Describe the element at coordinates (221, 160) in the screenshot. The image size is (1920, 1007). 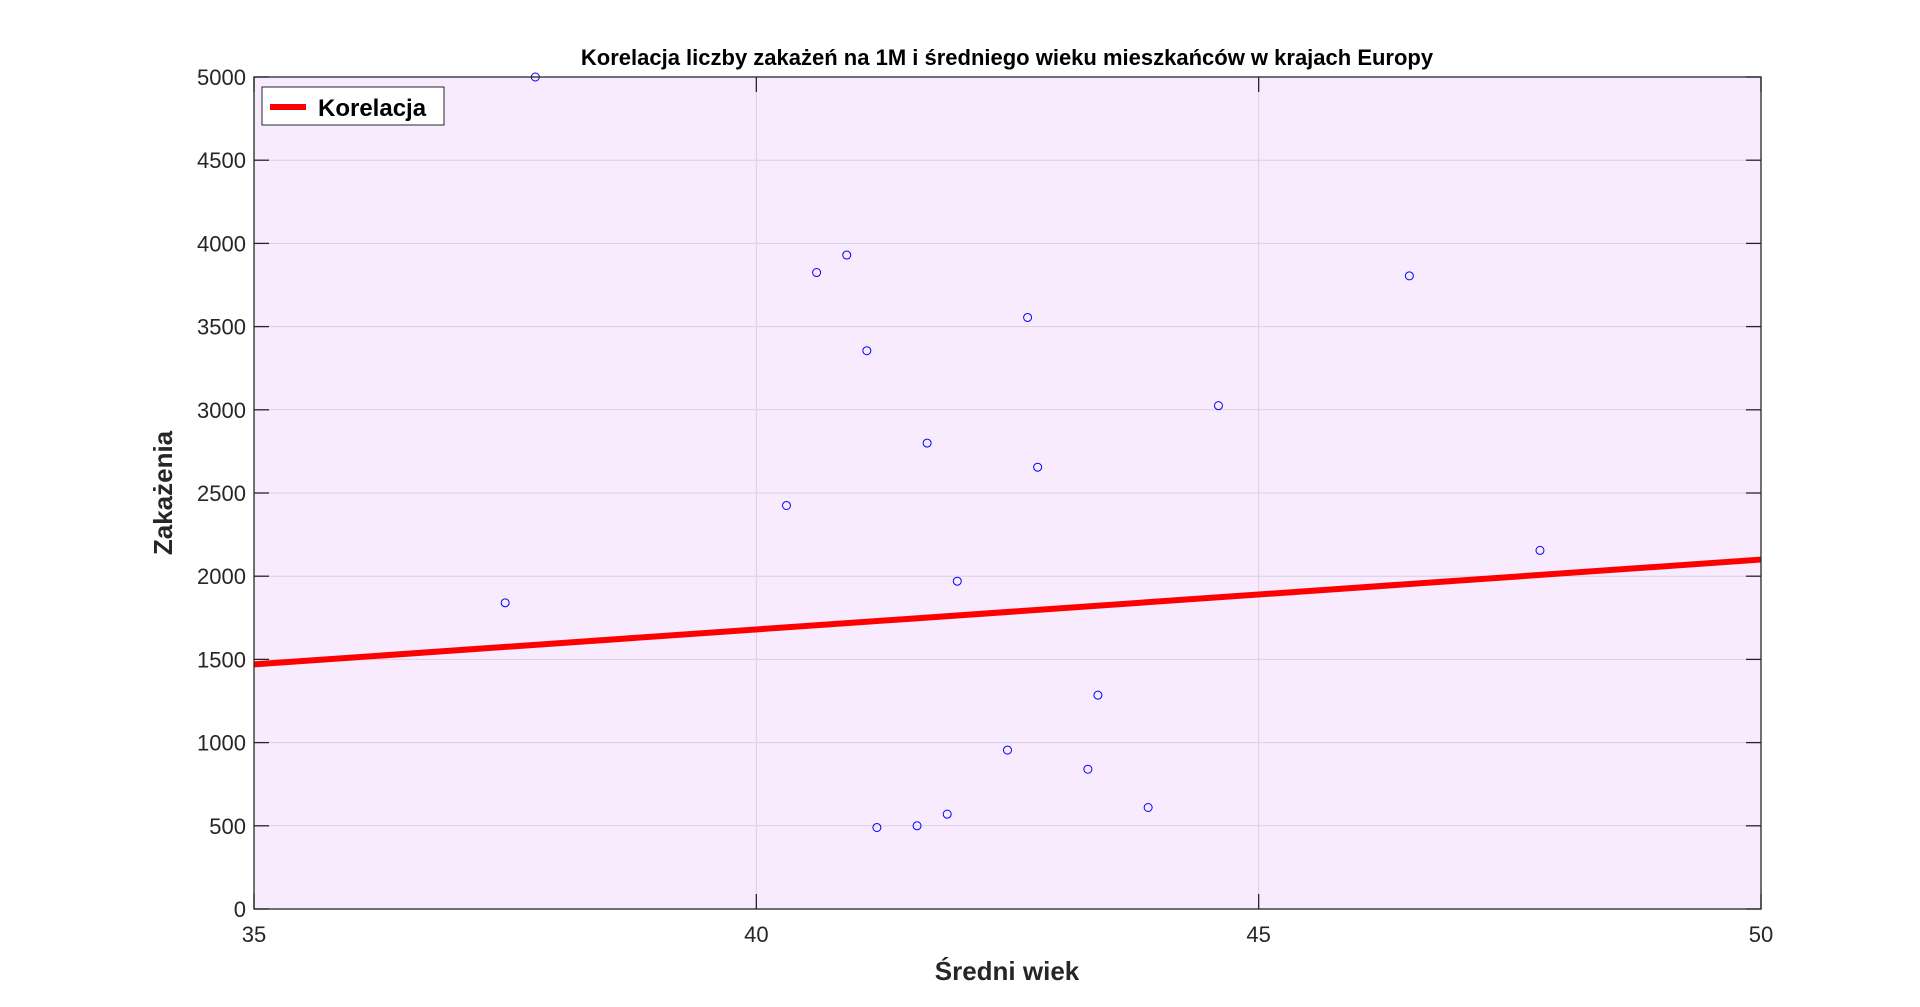
I see `y-tick-label: 4500` at that location.